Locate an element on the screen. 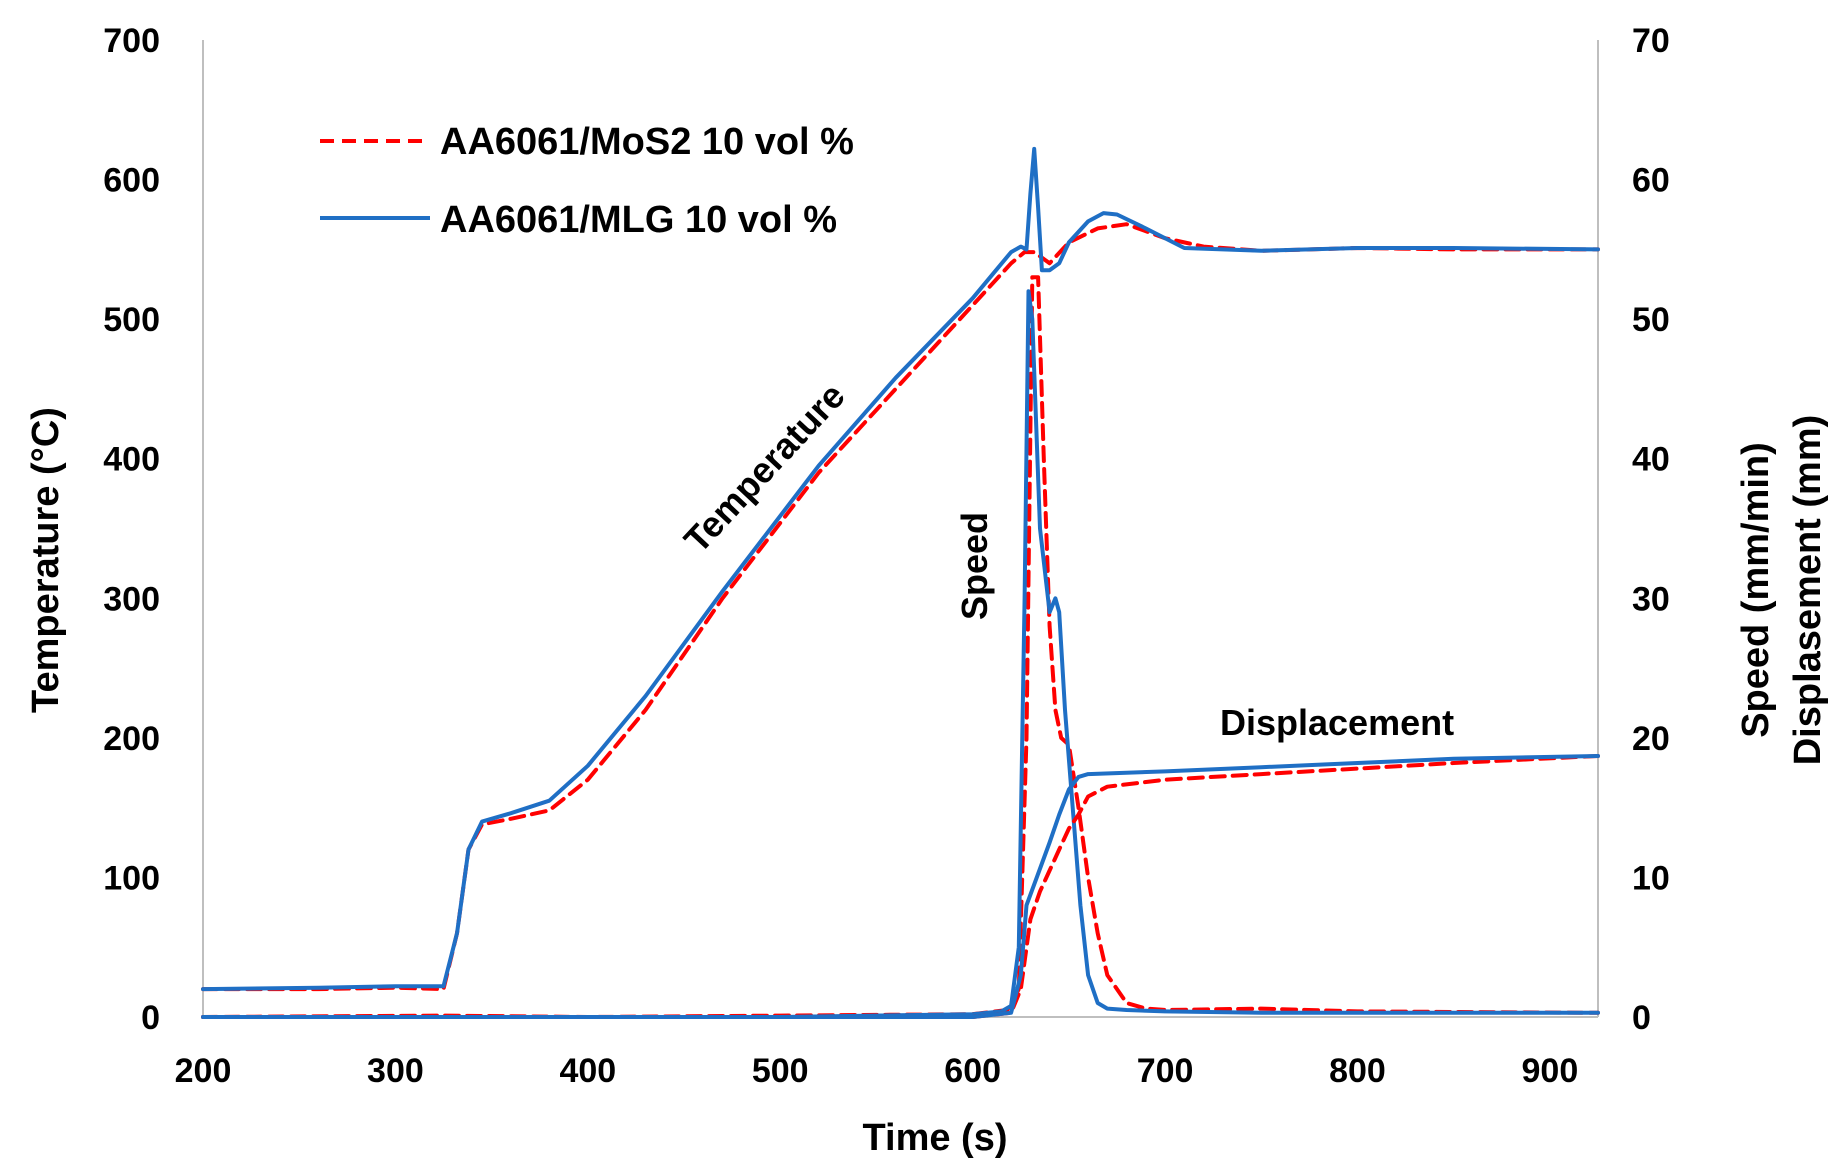 This screenshot has height=1171, width=1844. y2-tick-label: 50 is located at coordinates (1651, 320).